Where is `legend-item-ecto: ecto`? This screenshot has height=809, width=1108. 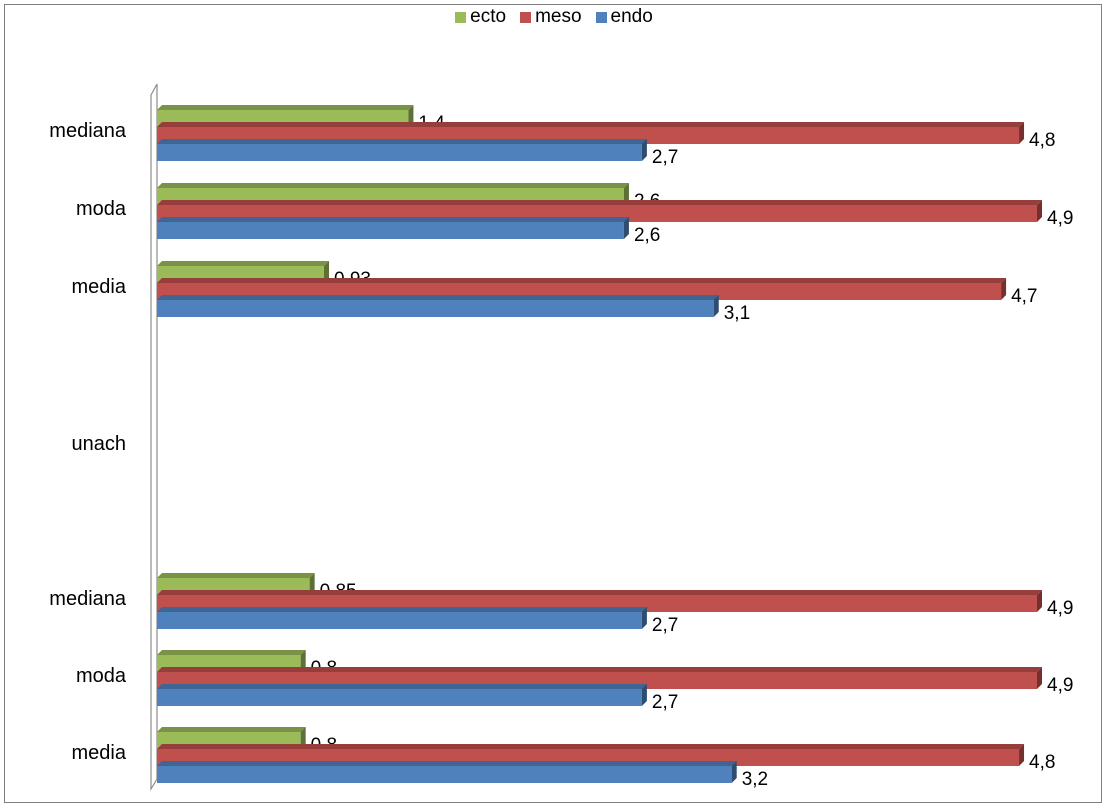
legend-item-ecto: ecto is located at coordinates (480, 17).